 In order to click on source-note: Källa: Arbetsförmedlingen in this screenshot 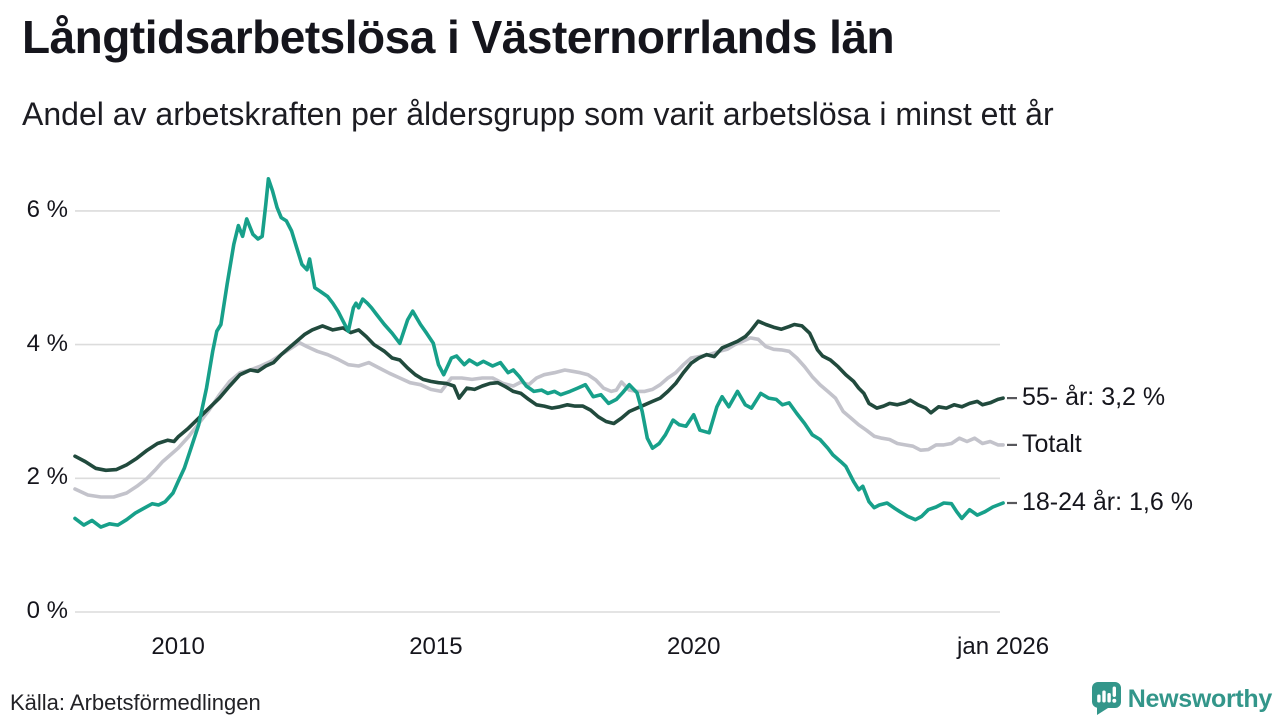, I will do `click(135, 702)`.